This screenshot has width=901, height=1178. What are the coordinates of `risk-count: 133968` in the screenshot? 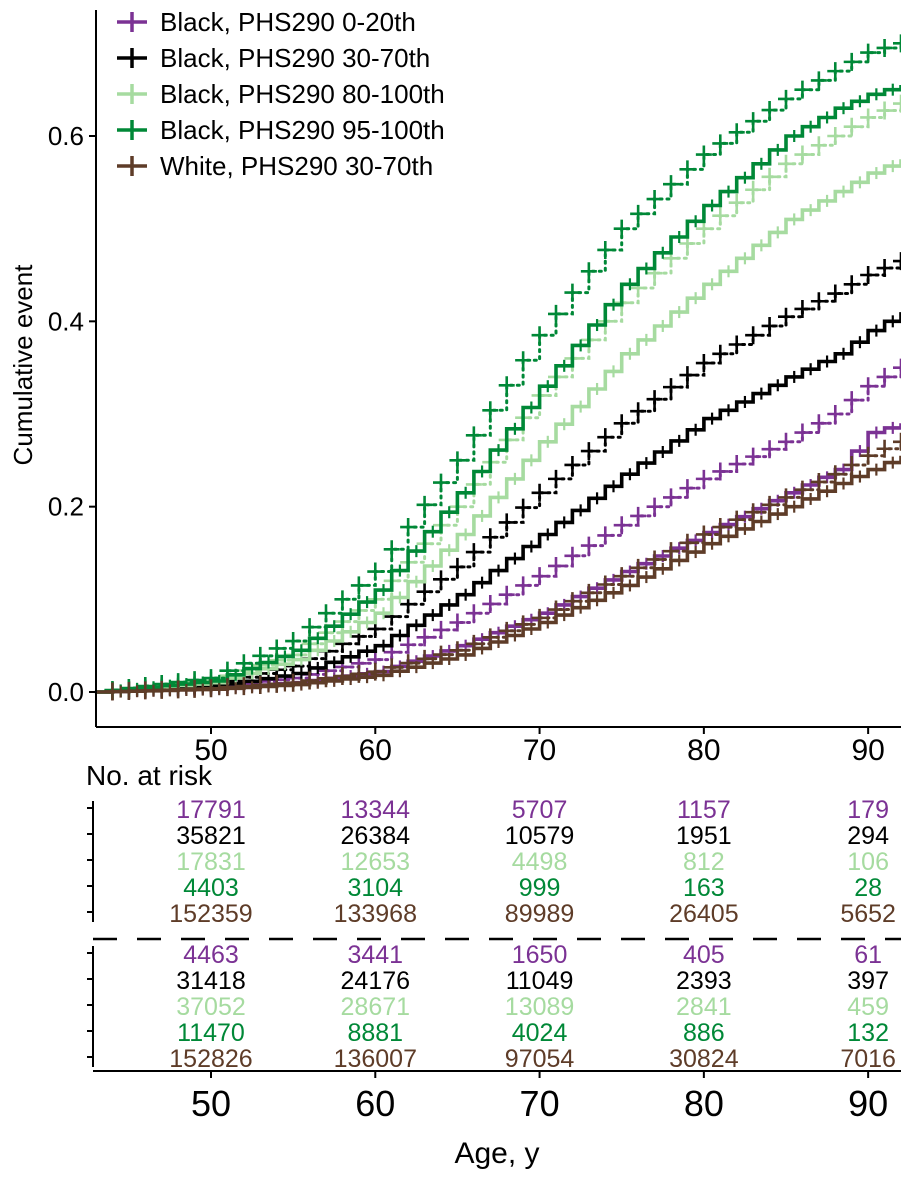 It's located at (375, 914).